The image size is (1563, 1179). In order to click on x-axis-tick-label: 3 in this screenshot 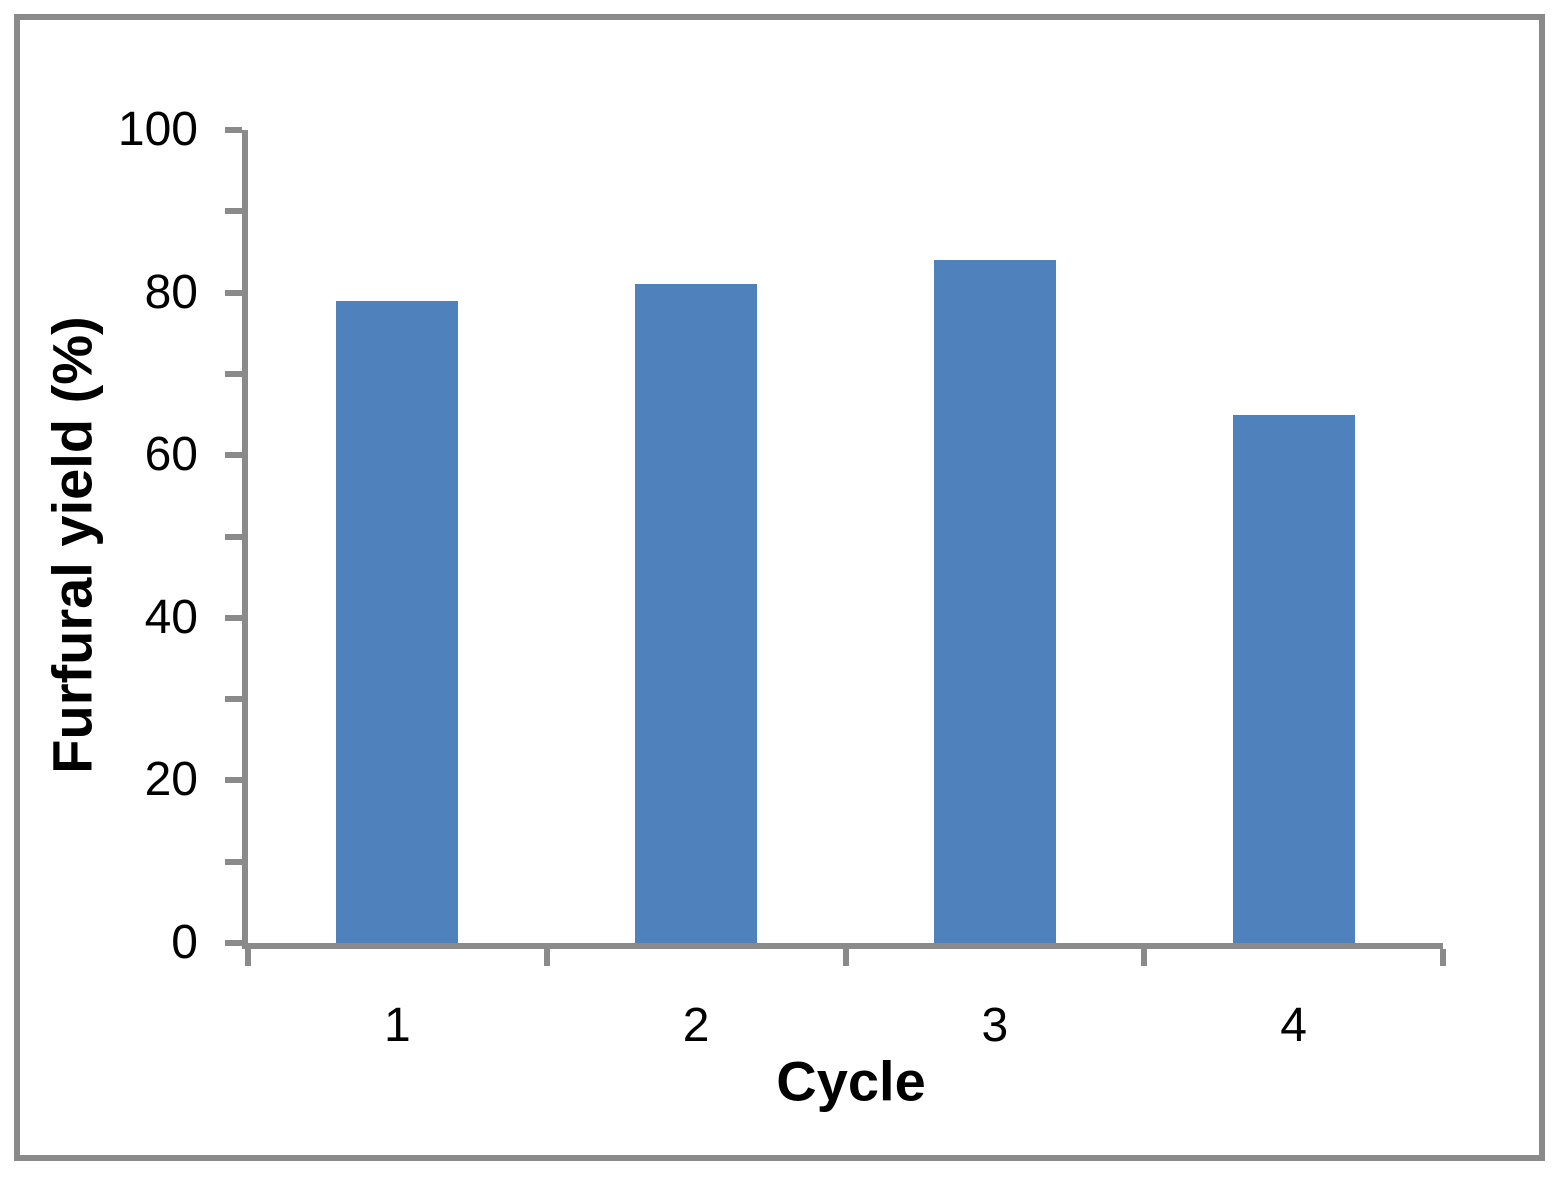, I will do `click(995, 1025)`.